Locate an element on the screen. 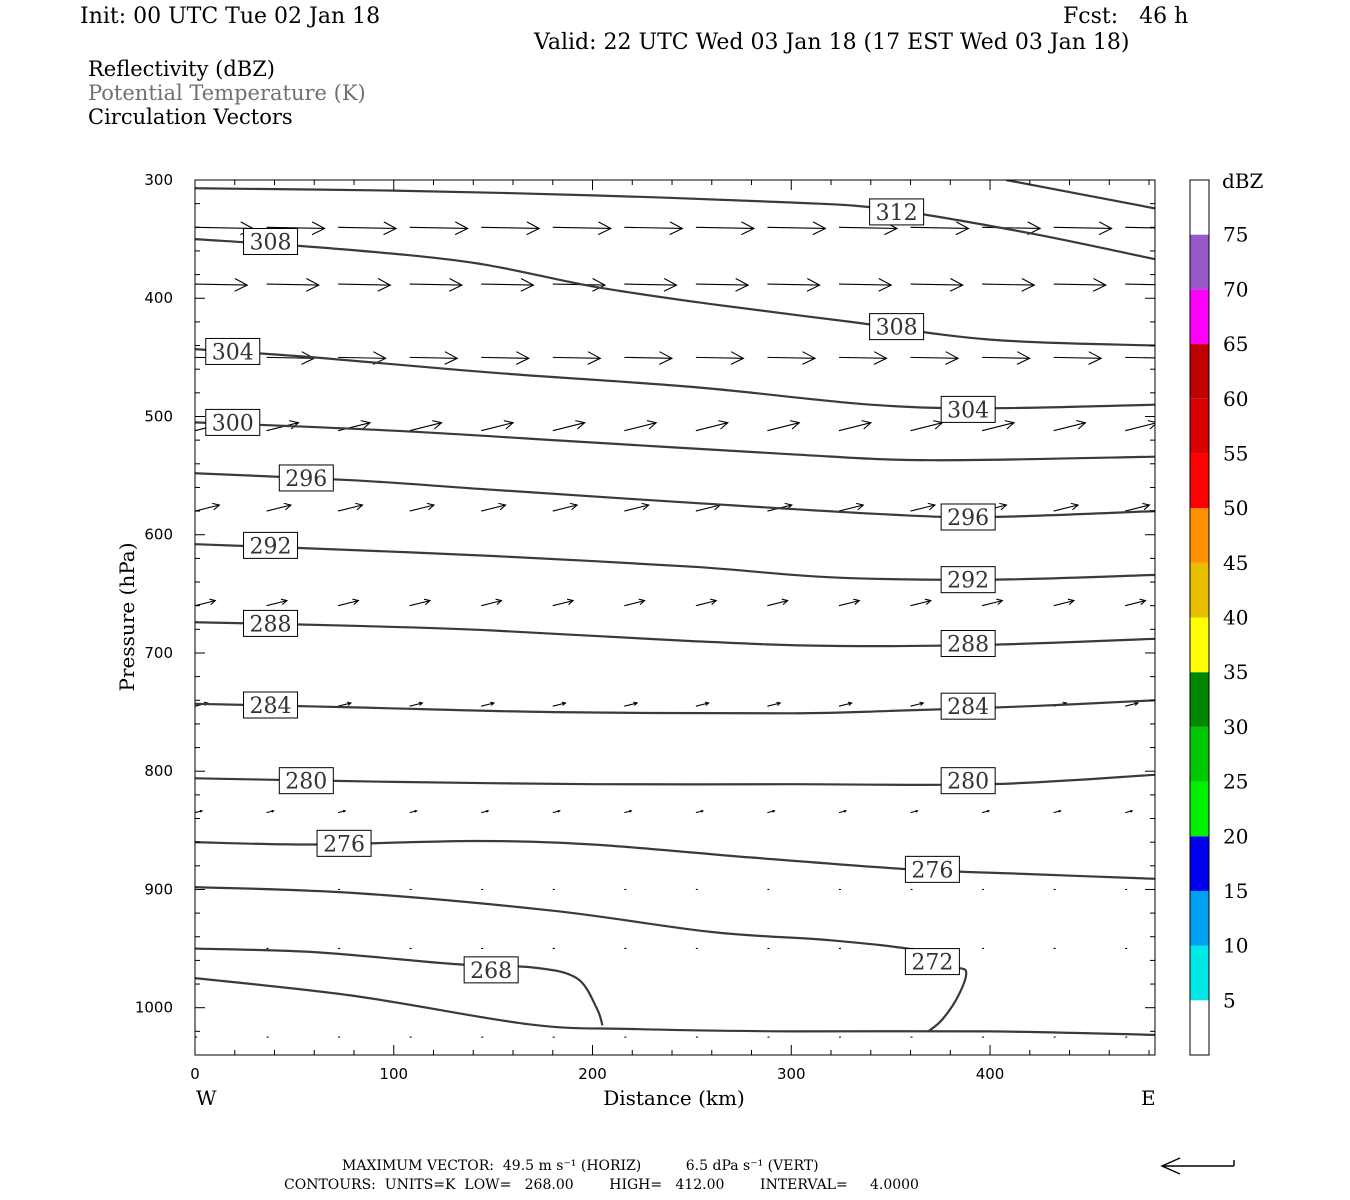 Image resolution: width=1350 pixels, height=1200 pixels. contour-label-284: 284 is located at coordinates (968, 706).